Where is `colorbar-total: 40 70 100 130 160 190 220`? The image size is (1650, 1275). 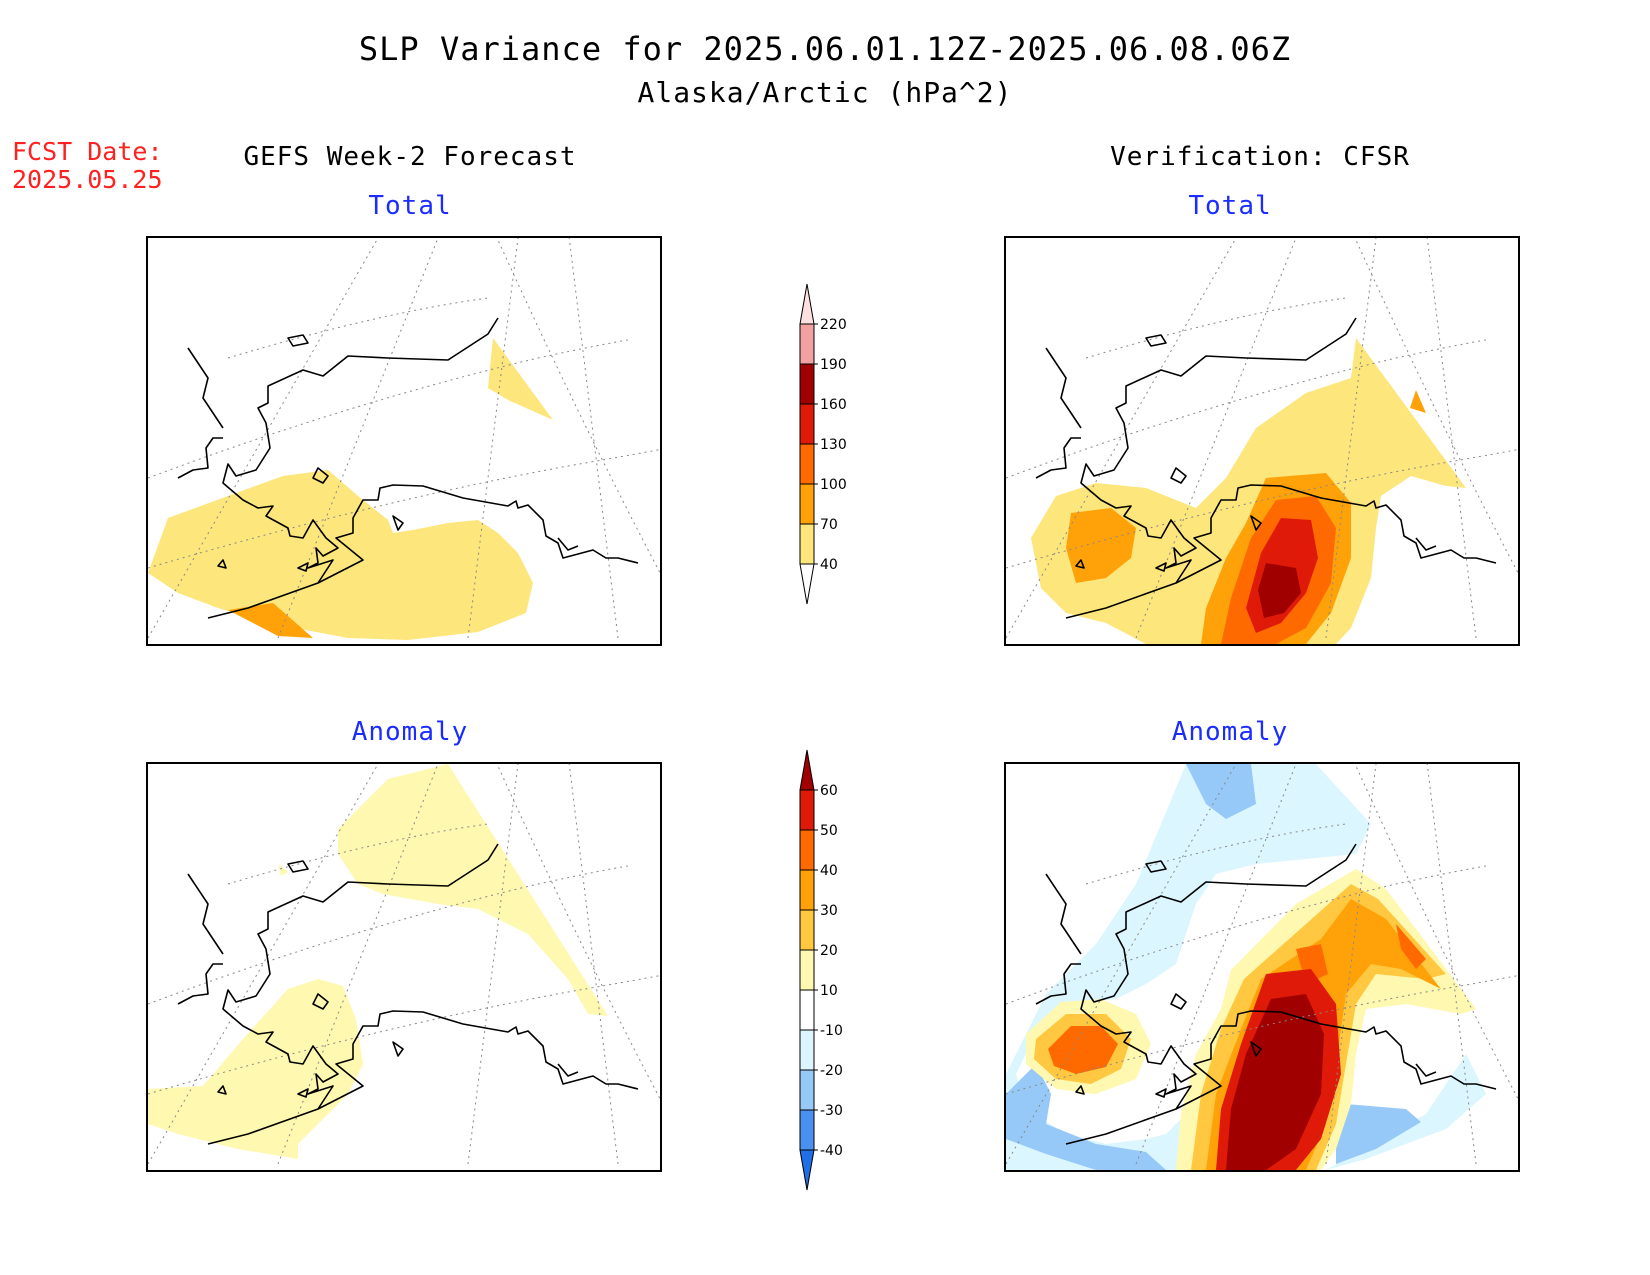
colorbar-total: 40 70 100 130 160 190 220 is located at coordinates (836, 444).